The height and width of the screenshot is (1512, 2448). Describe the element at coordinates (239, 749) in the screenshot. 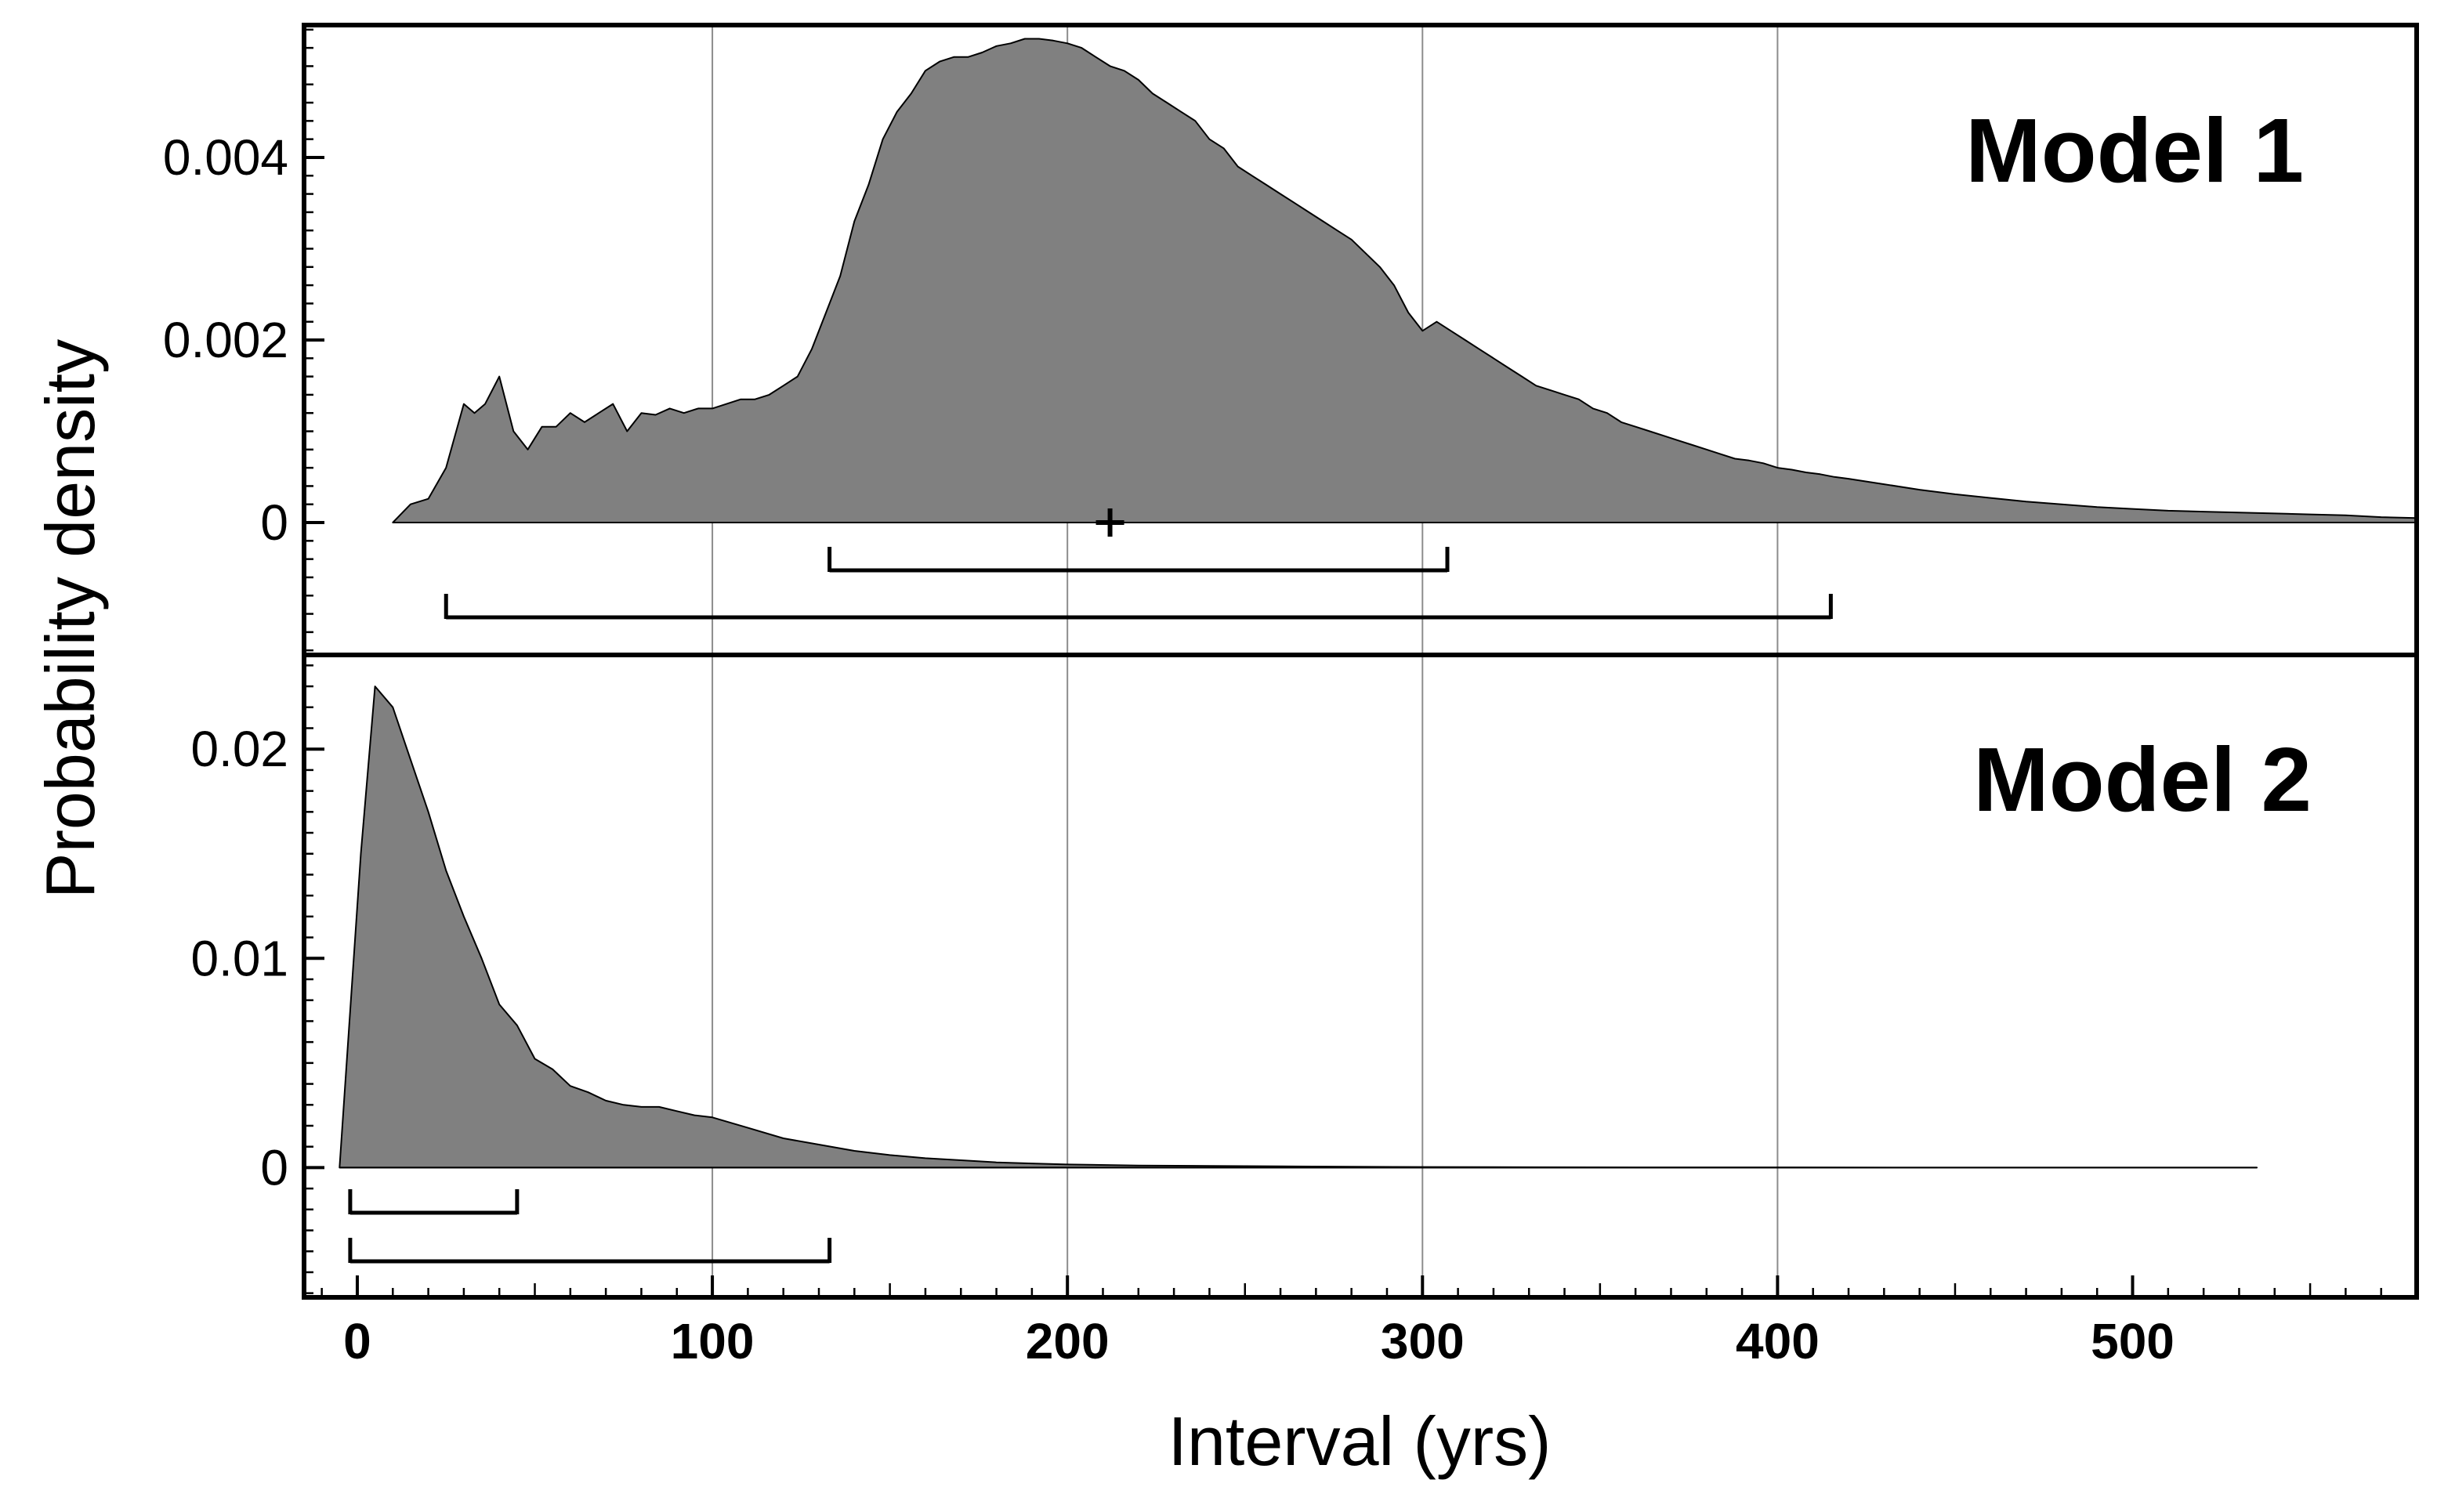

I see `y-tick-label: 0.02` at that location.